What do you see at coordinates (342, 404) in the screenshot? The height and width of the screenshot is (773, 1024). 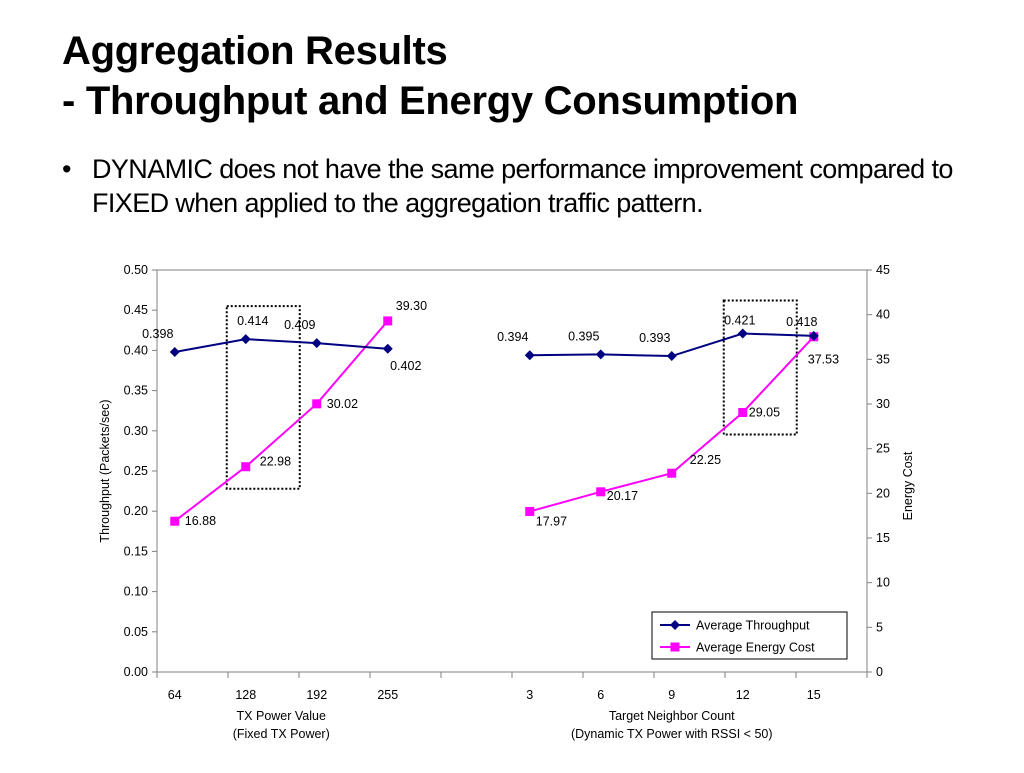 I see `energy-data-label: 30.02` at bounding box center [342, 404].